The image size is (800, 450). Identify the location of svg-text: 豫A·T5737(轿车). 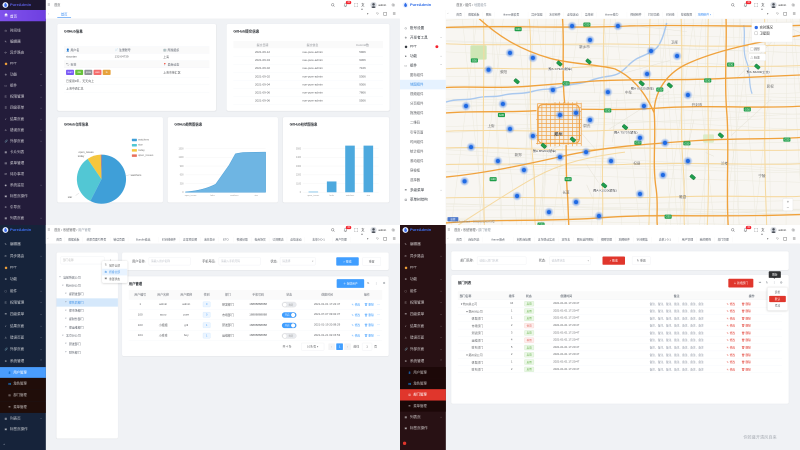
(625, 131).